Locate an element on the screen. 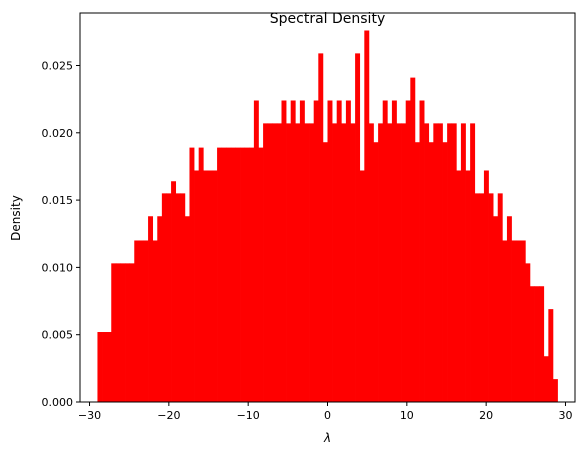 The height and width of the screenshot is (456, 584). x-axis-label: λ is located at coordinates (327, 438).